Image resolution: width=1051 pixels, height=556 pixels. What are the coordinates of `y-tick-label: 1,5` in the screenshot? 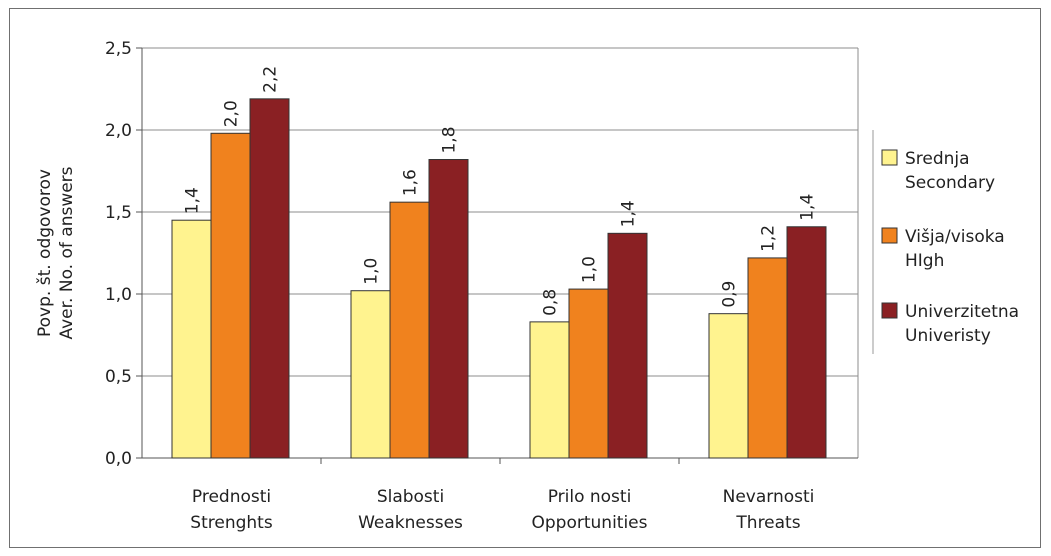 It's located at (118, 213).